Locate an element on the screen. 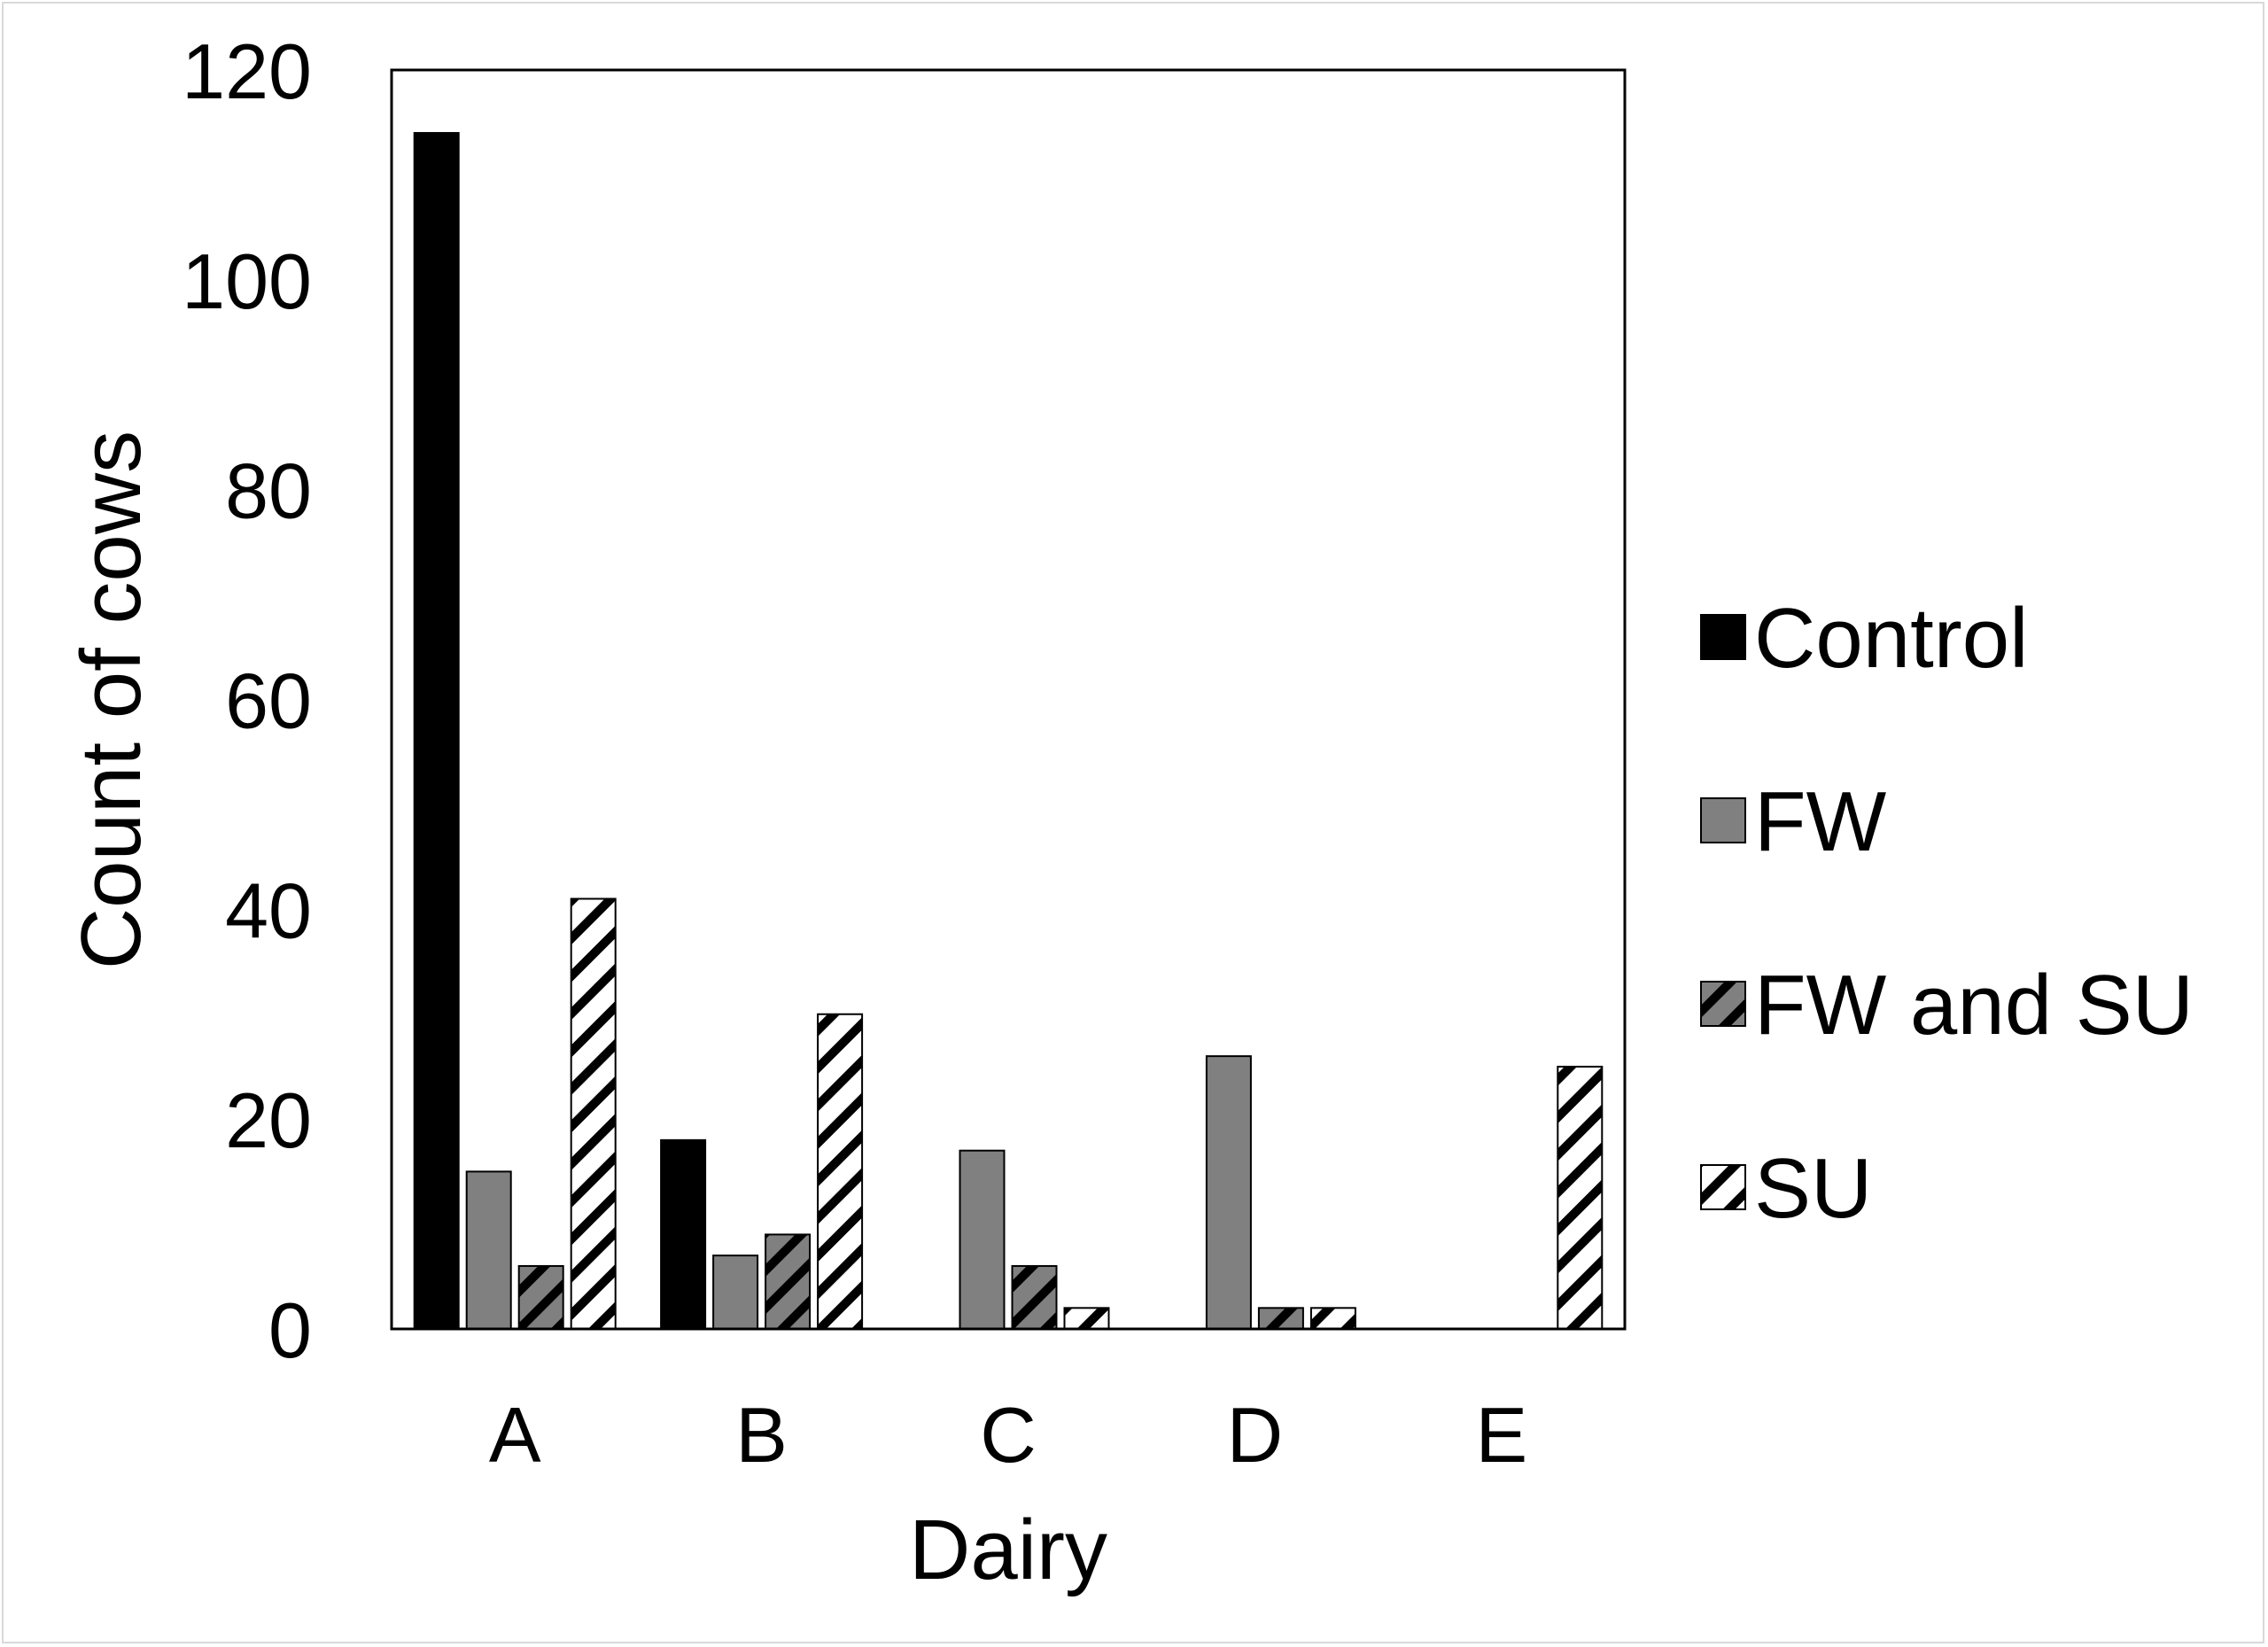 The width and height of the screenshot is (2268, 1647). y-axis-title: Count of cows is located at coordinates (111, 700).